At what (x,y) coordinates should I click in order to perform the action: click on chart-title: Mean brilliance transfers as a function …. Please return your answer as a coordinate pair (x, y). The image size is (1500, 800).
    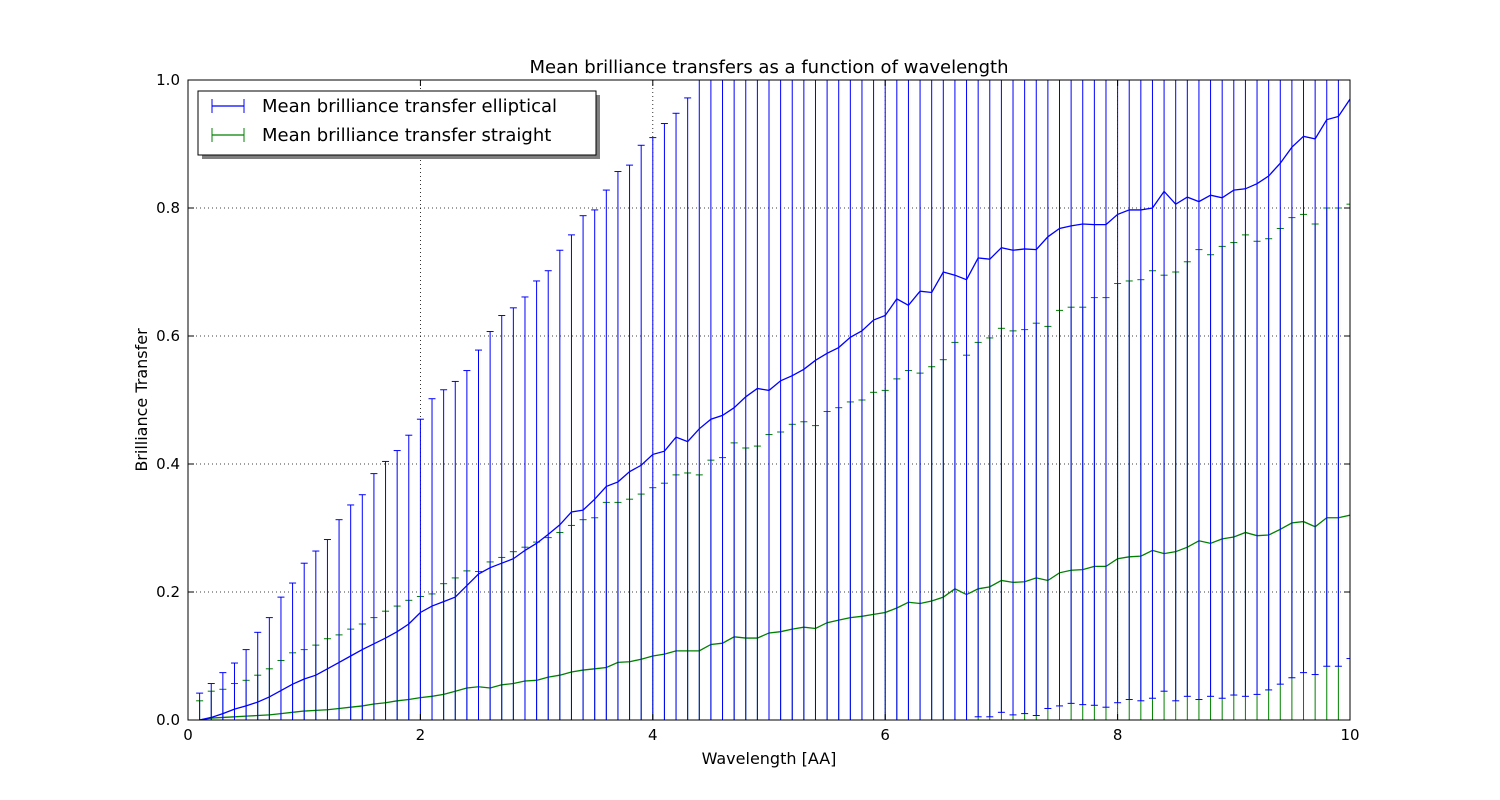
    Looking at the image, I should click on (769, 67).